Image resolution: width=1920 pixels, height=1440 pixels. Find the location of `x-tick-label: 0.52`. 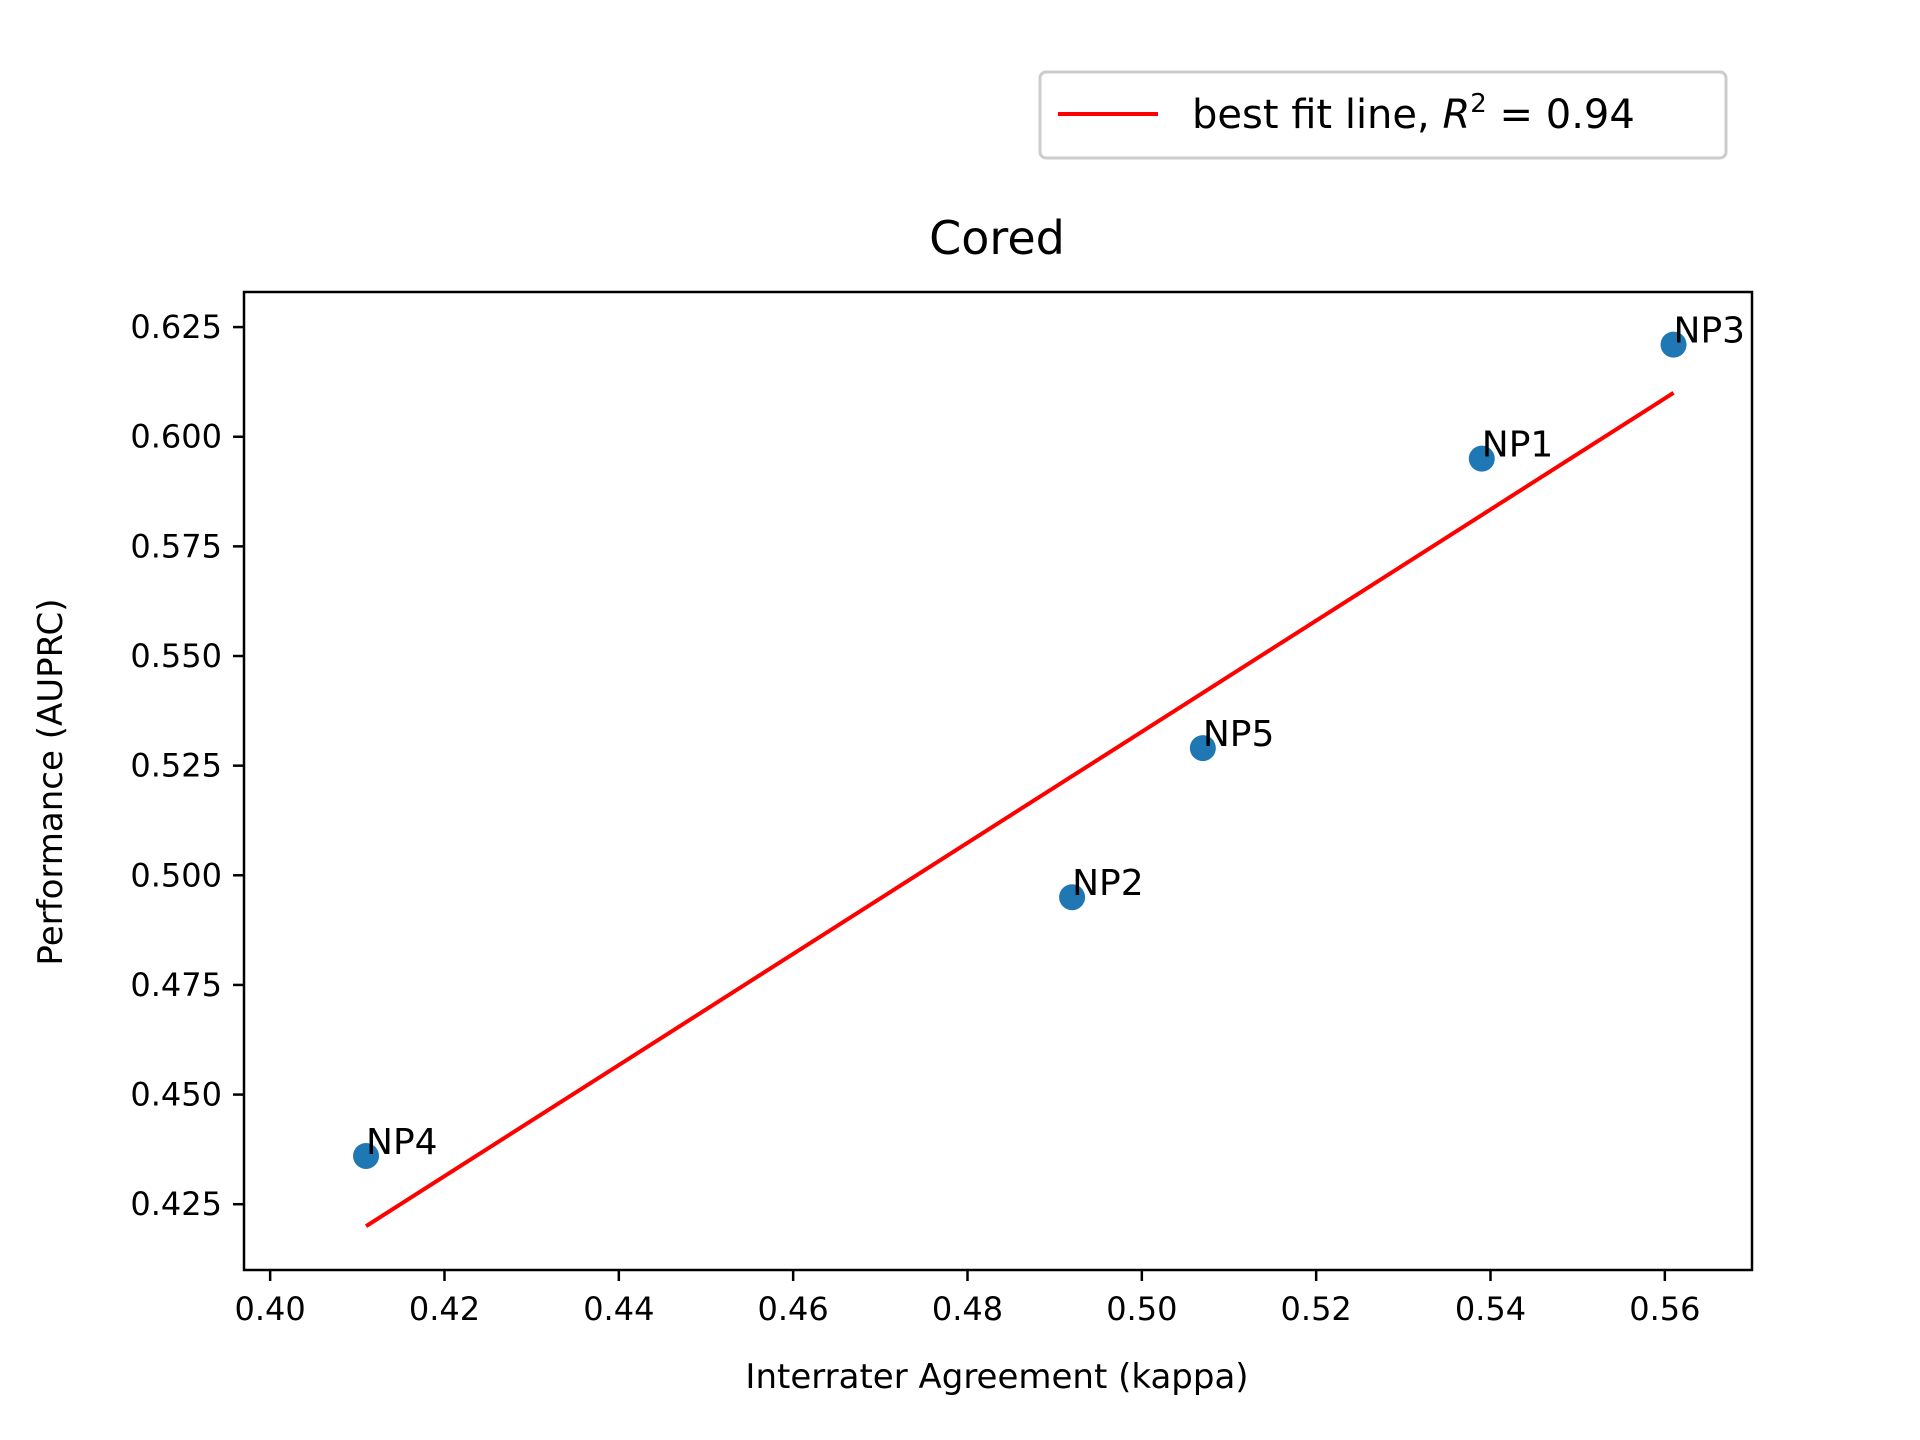

x-tick-label: 0.52 is located at coordinates (1316, 1309).